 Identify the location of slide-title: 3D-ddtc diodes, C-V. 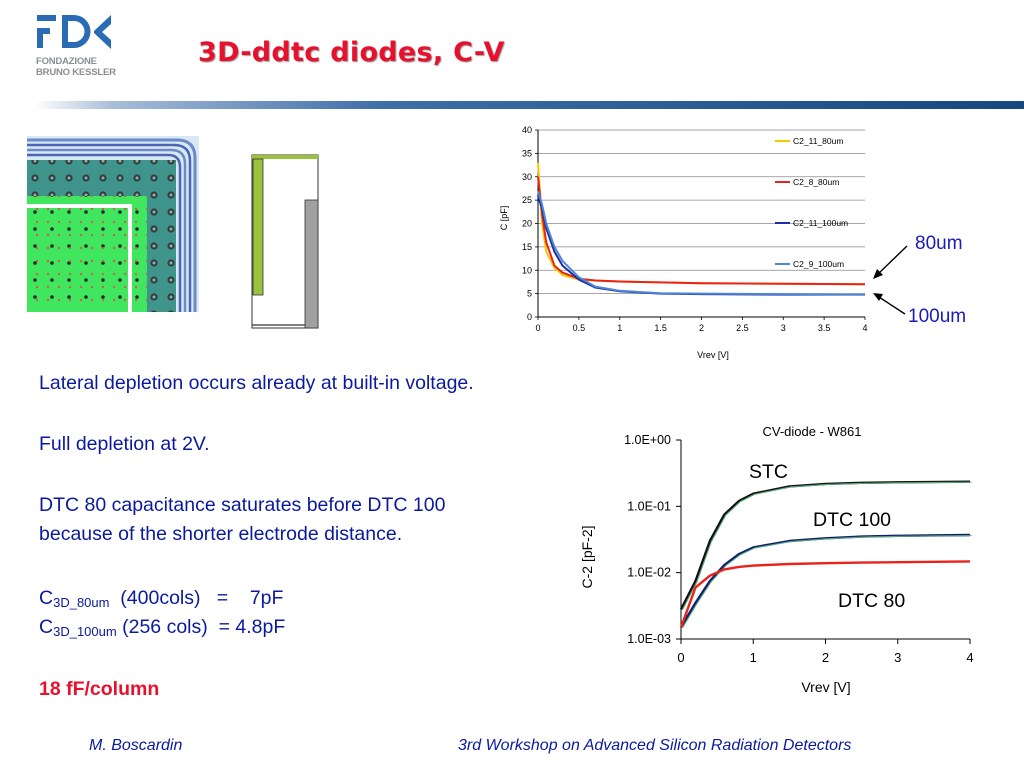
(351, 52).